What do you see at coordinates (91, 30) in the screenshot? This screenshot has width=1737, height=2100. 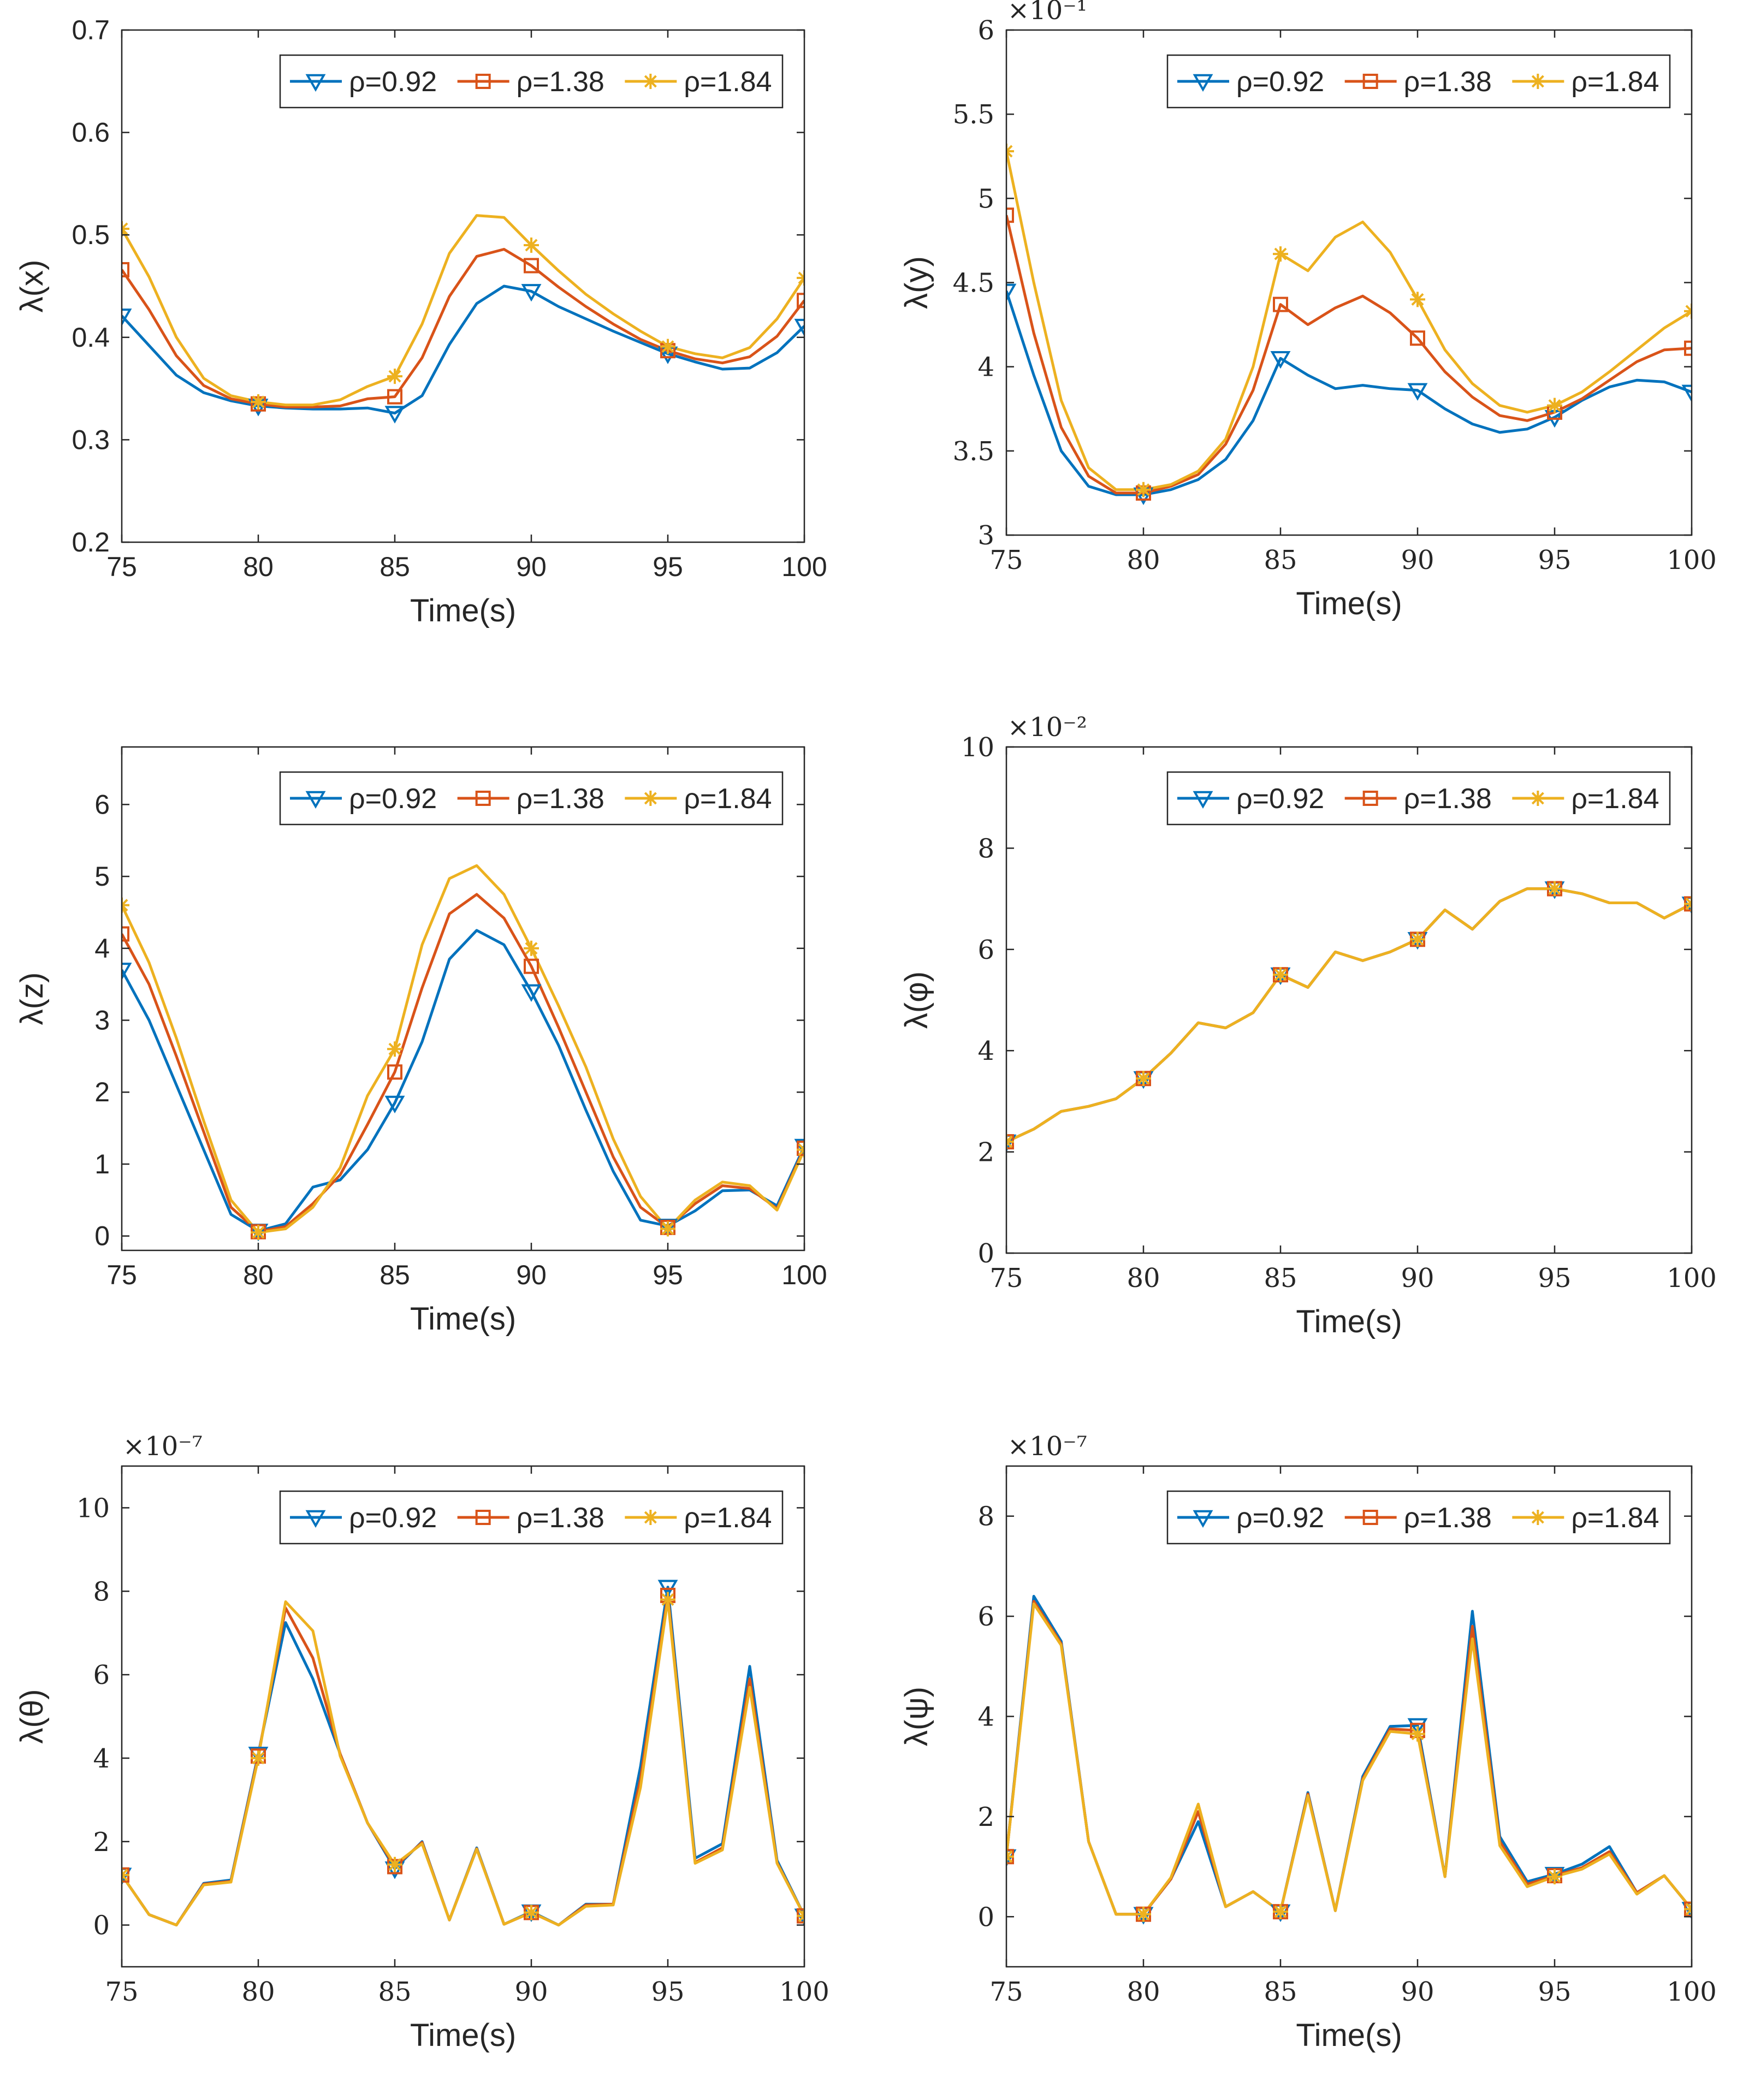 I see `y-tick-label: 0.7` at bounding box center [91, 30].